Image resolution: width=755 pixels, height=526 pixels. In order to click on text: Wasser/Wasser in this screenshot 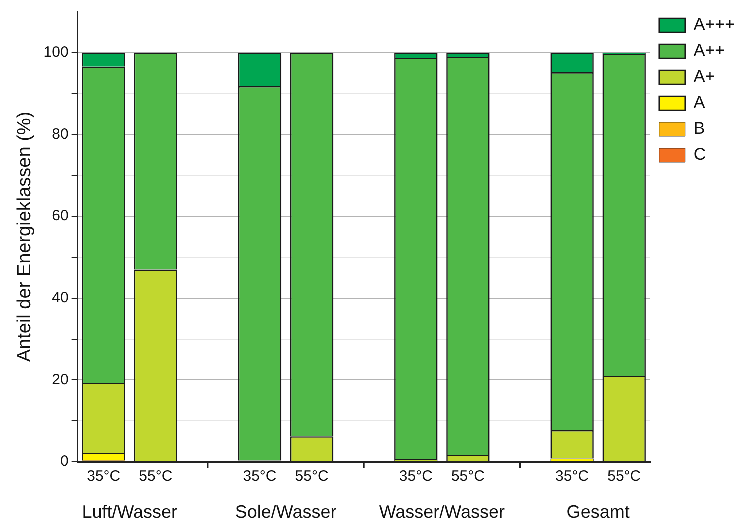, I will do `click(442, 512)`.